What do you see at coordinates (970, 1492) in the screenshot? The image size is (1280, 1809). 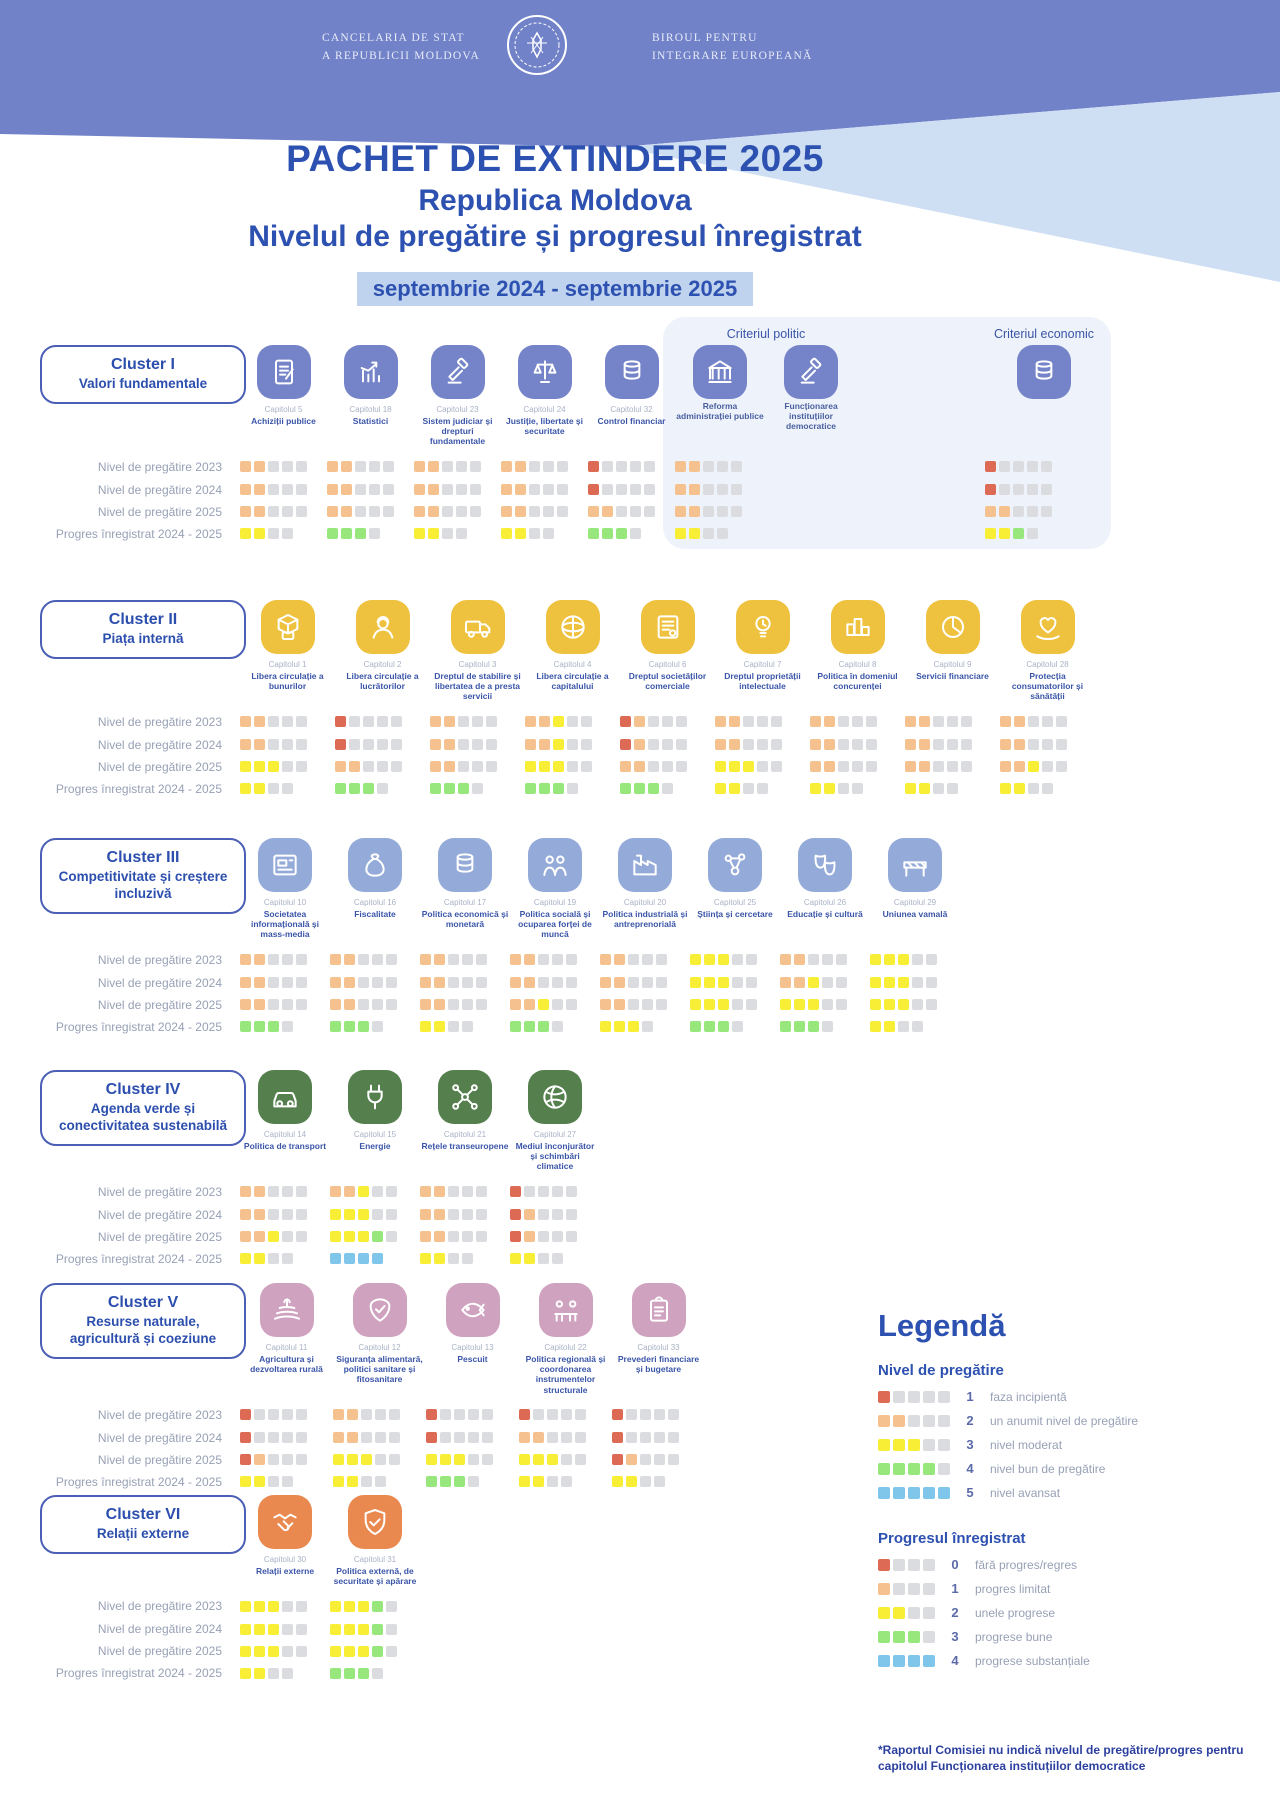 I see `legend-prep-value: 5` at bounding box center [970, 1492].